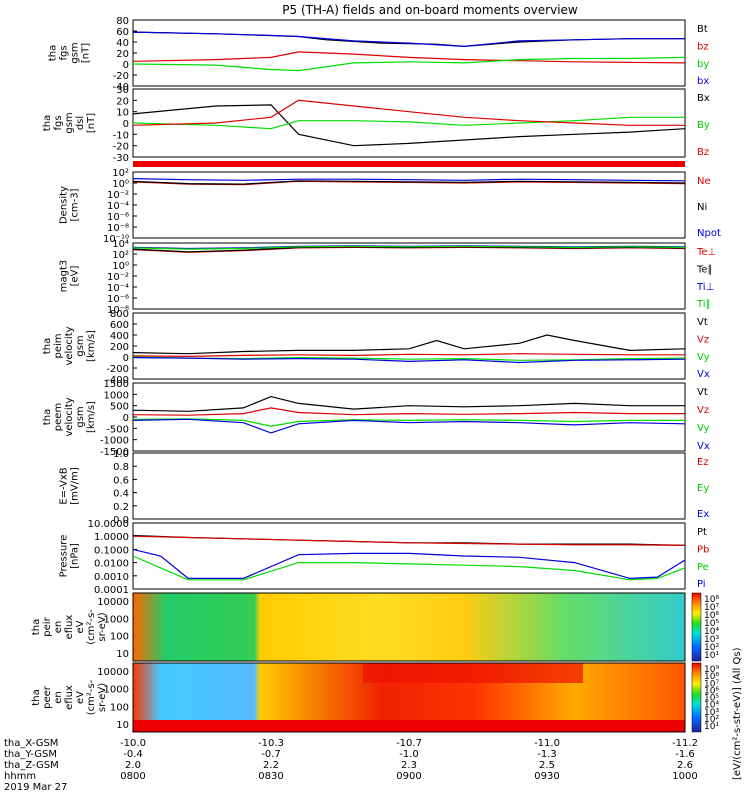  Describe the element at coordinates (121, 87) in the screenshot. I see `y-tick-label: -40` at that location.